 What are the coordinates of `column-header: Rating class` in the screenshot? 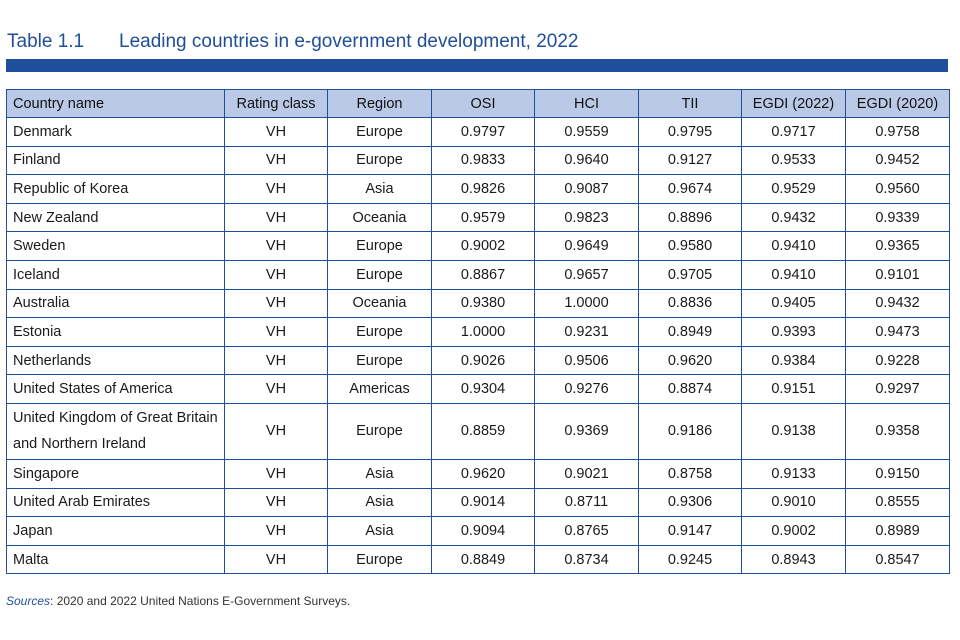 It's located at (276, 103).